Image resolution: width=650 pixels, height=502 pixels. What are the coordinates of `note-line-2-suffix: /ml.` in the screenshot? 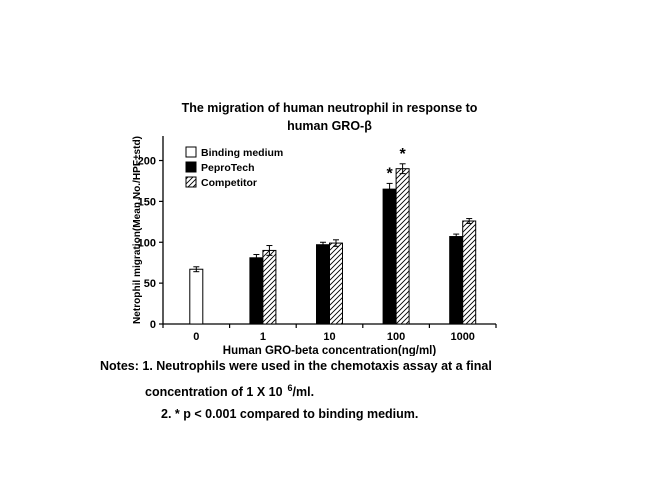 It's located at (303, 392).